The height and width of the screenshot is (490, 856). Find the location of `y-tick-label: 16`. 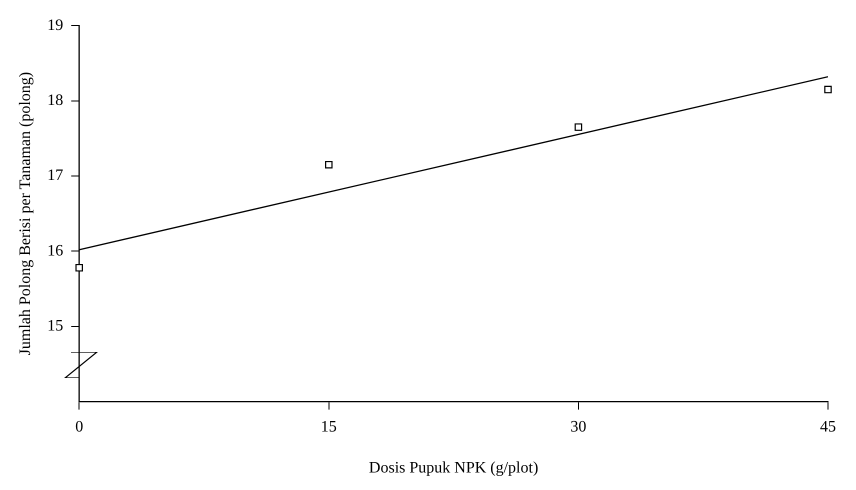

y-tick-label: 16 is located at coordinates (55, 251).